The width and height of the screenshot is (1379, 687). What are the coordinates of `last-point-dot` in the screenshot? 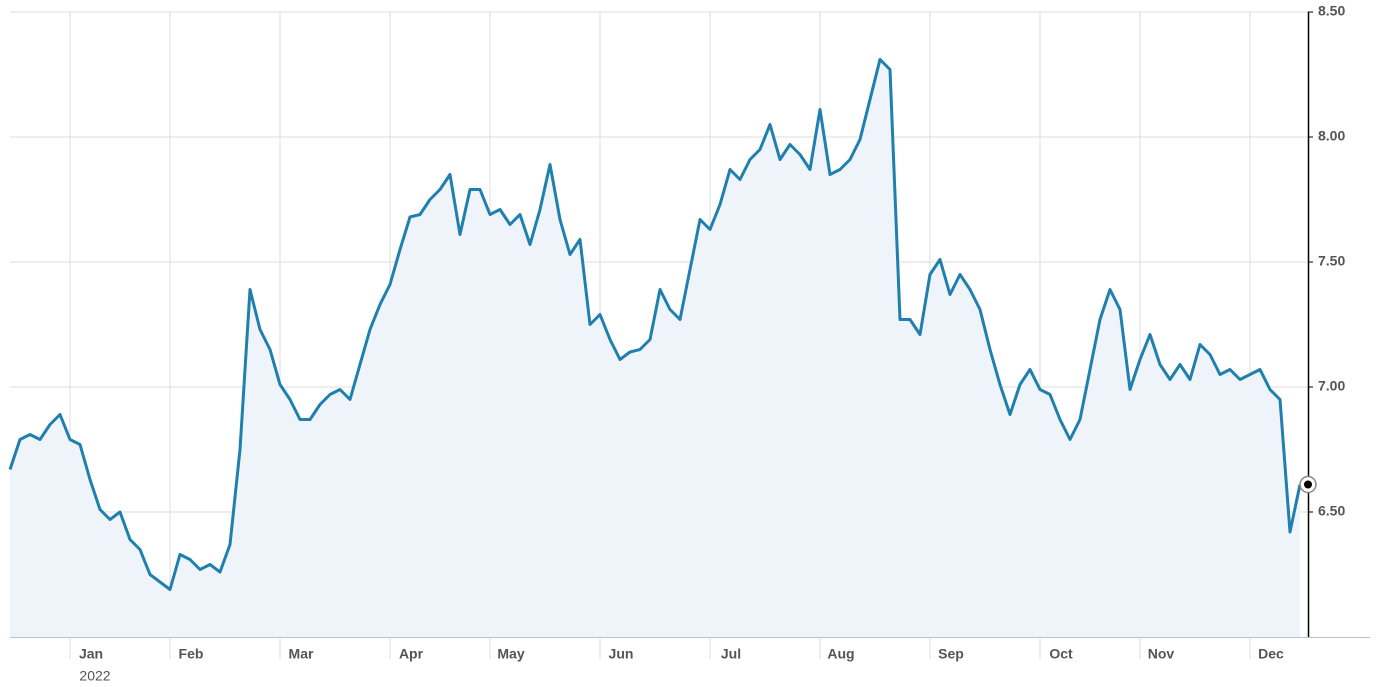 It's located at (1308, 484).